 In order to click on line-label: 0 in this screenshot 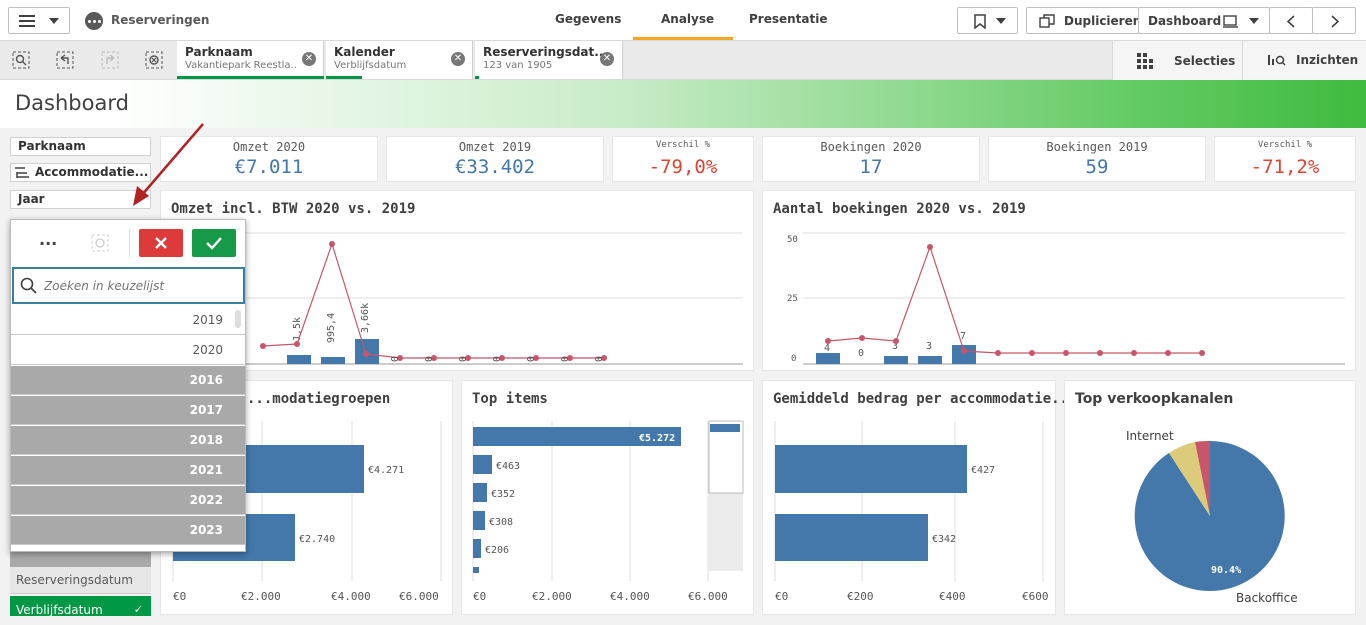, I will do `click(429, 359)`.